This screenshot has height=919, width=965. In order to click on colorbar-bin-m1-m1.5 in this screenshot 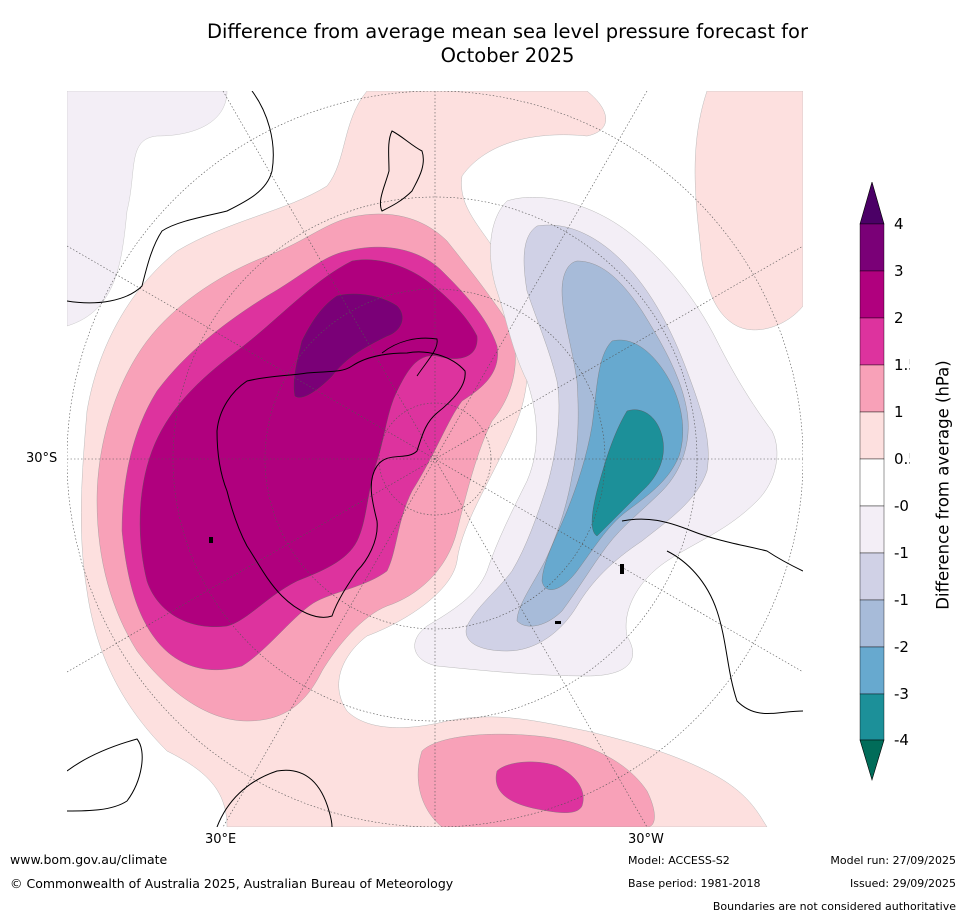, I will do `click(872, 576)`.